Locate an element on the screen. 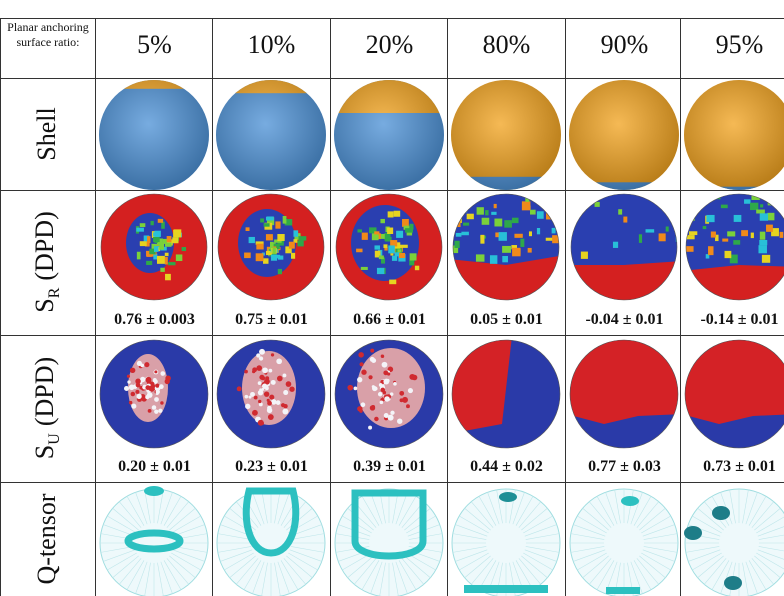  row-label: SR (DPD) is located at coordinates (47, 261).